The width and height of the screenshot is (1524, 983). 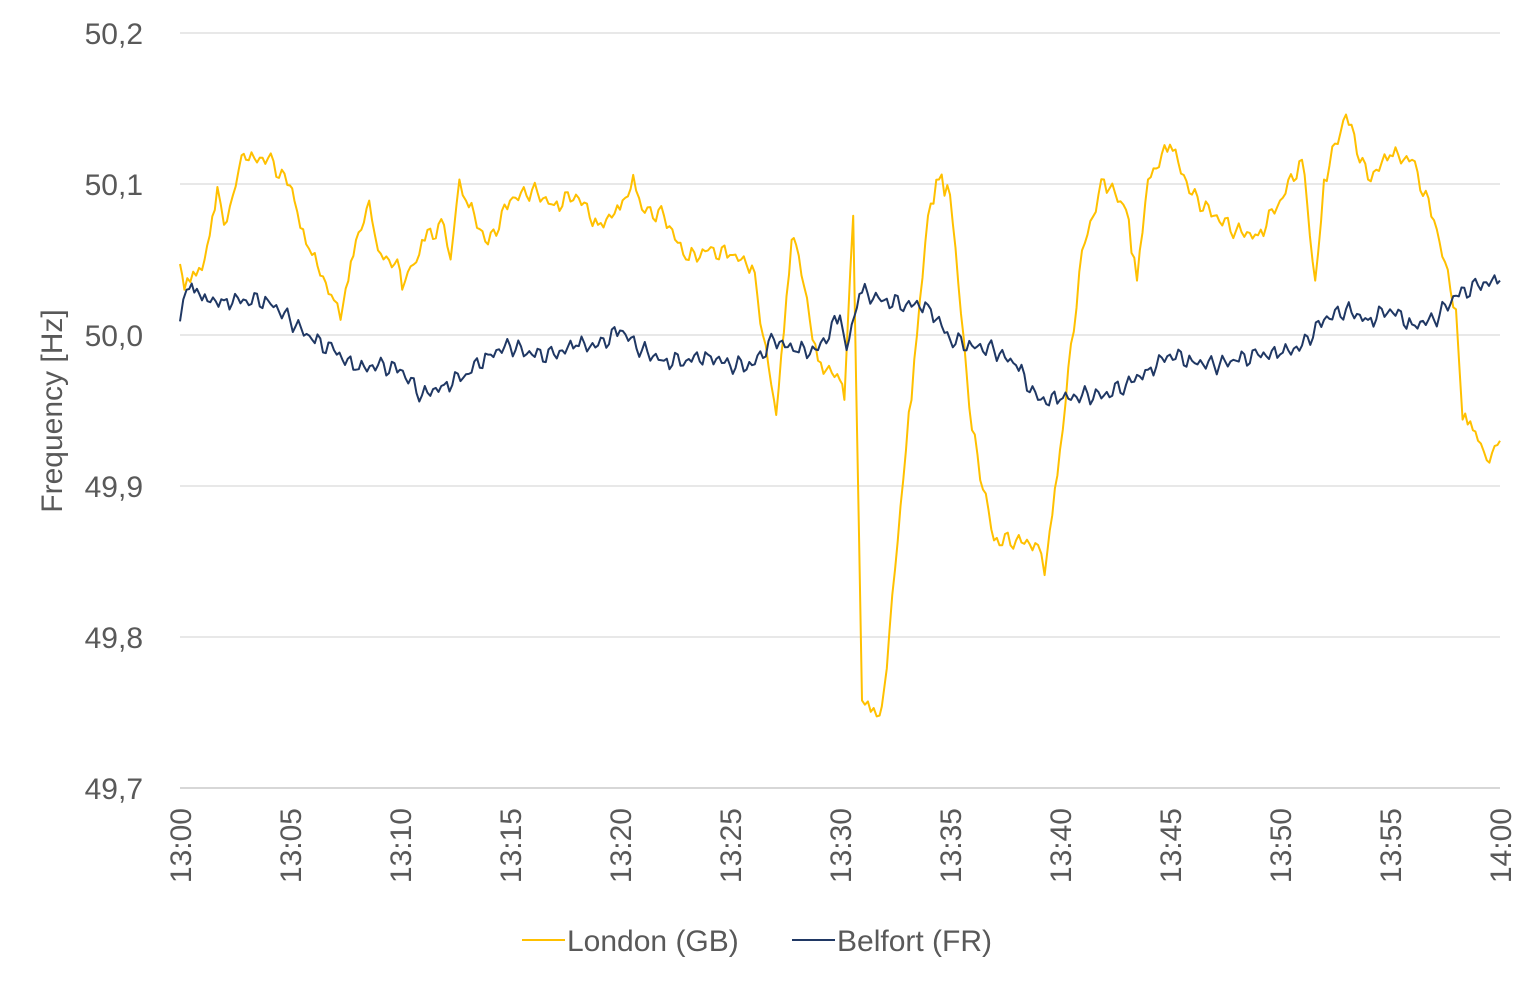 I want to click on x-tick-label: 14:00, so click(x=1501, y=845).